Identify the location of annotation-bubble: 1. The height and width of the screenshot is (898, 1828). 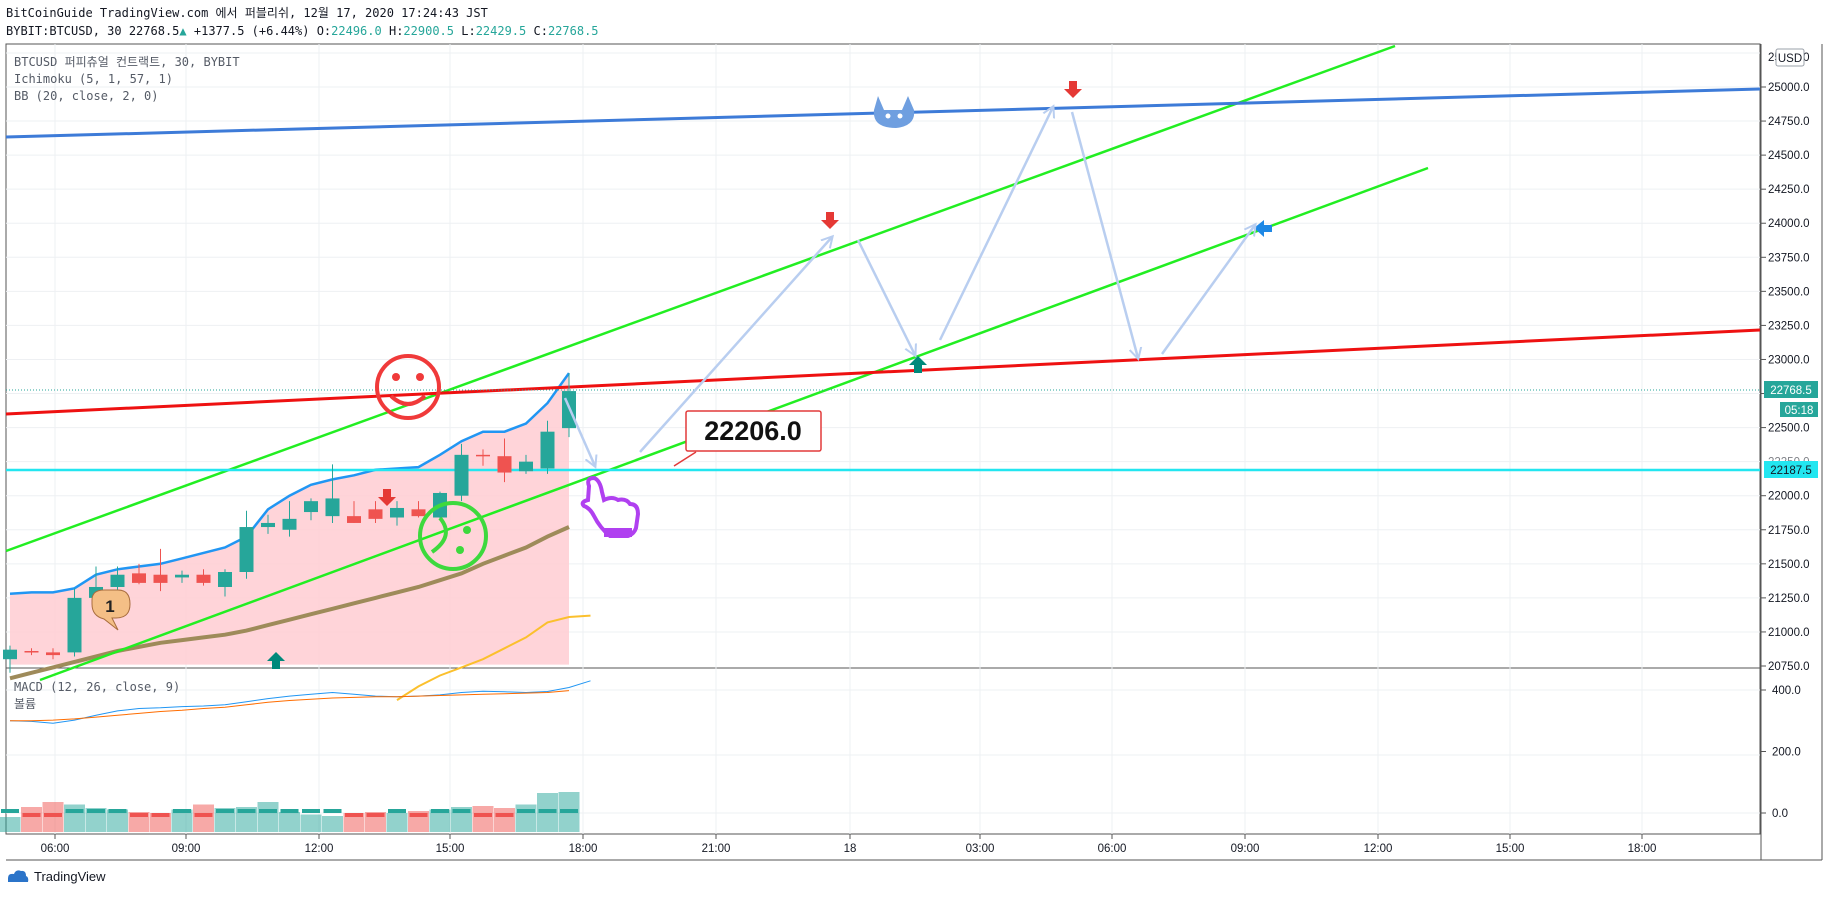
(111, 610).